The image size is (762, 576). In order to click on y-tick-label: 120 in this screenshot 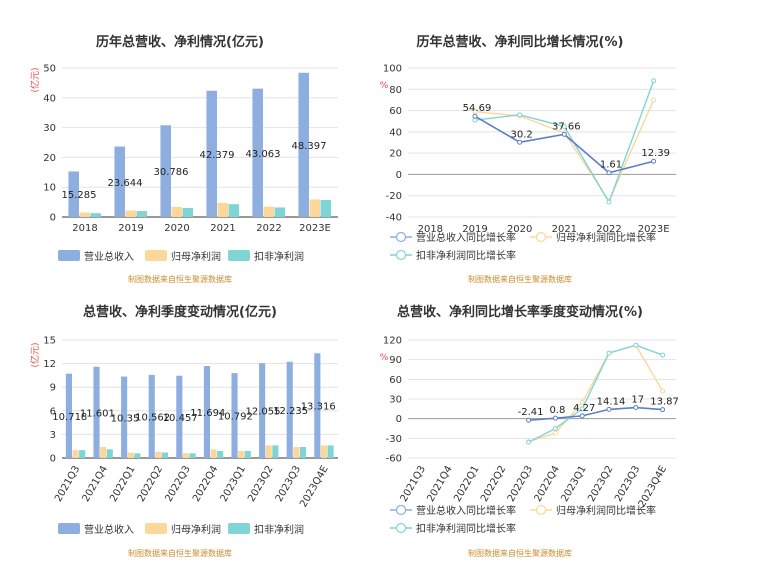, I will do `click(392, 341)`.